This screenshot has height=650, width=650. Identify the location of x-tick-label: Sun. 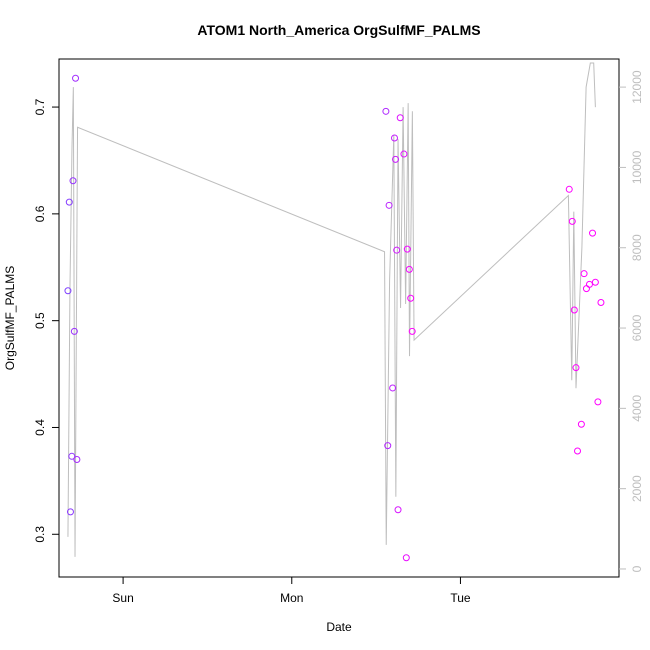
(122, 598).